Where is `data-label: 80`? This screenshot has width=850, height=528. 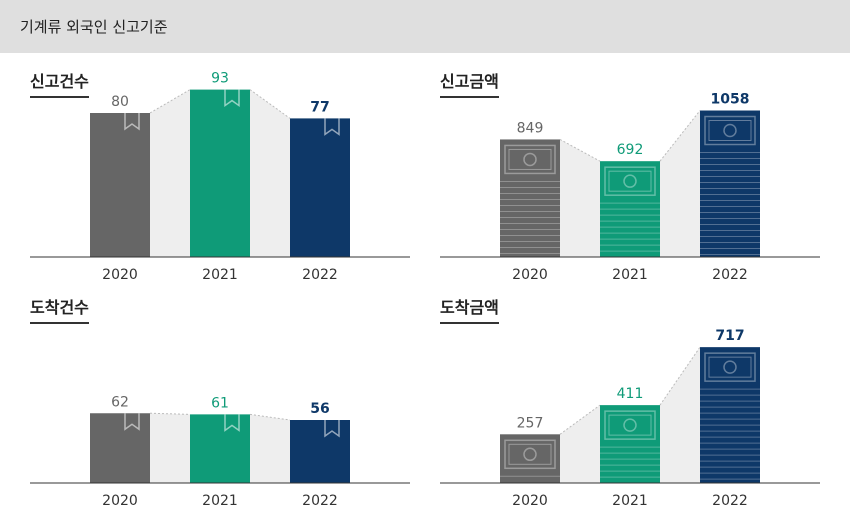
data-label: 80 is located at coordinates (120, 102).